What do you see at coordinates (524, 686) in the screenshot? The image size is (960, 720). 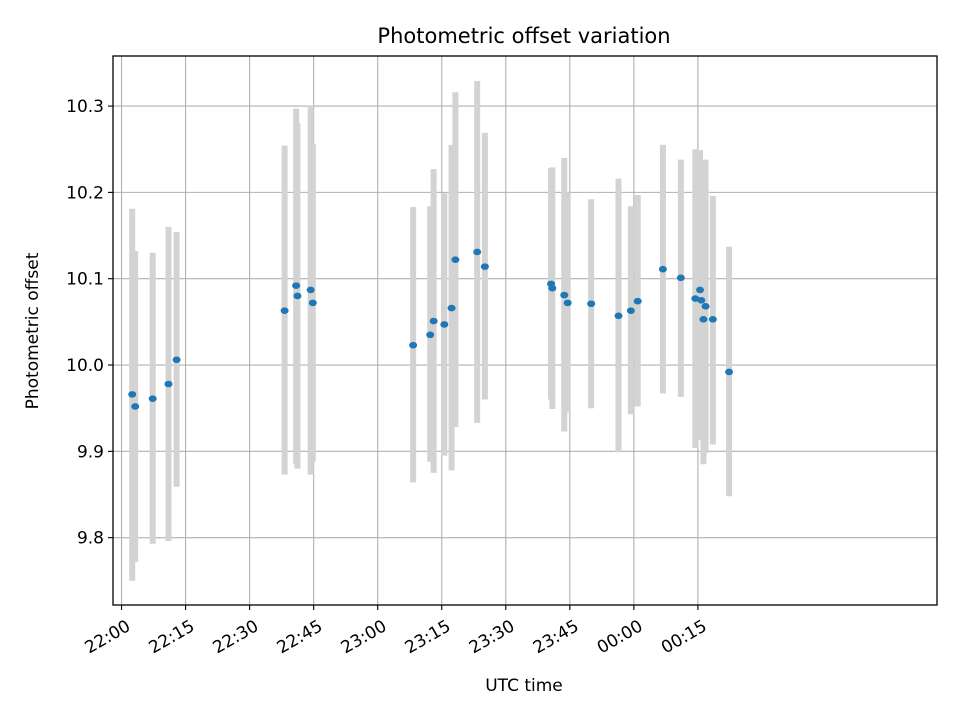 I see `x-axis-title: UTC time` at bounding box center [524, 686].